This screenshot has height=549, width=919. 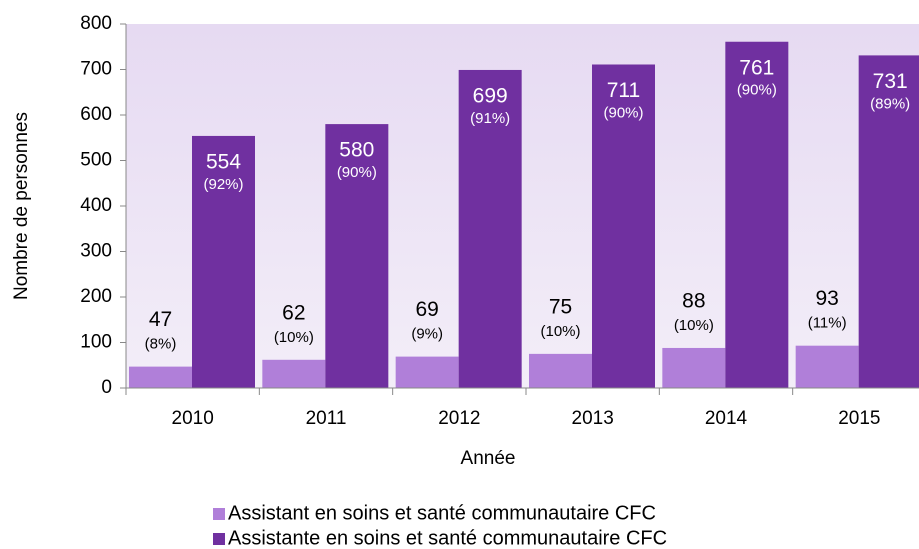 What do you see at coordinates (827, 323) in the screenshot?
I see `percent-label: (11%)` at bounding box center [827, 323].